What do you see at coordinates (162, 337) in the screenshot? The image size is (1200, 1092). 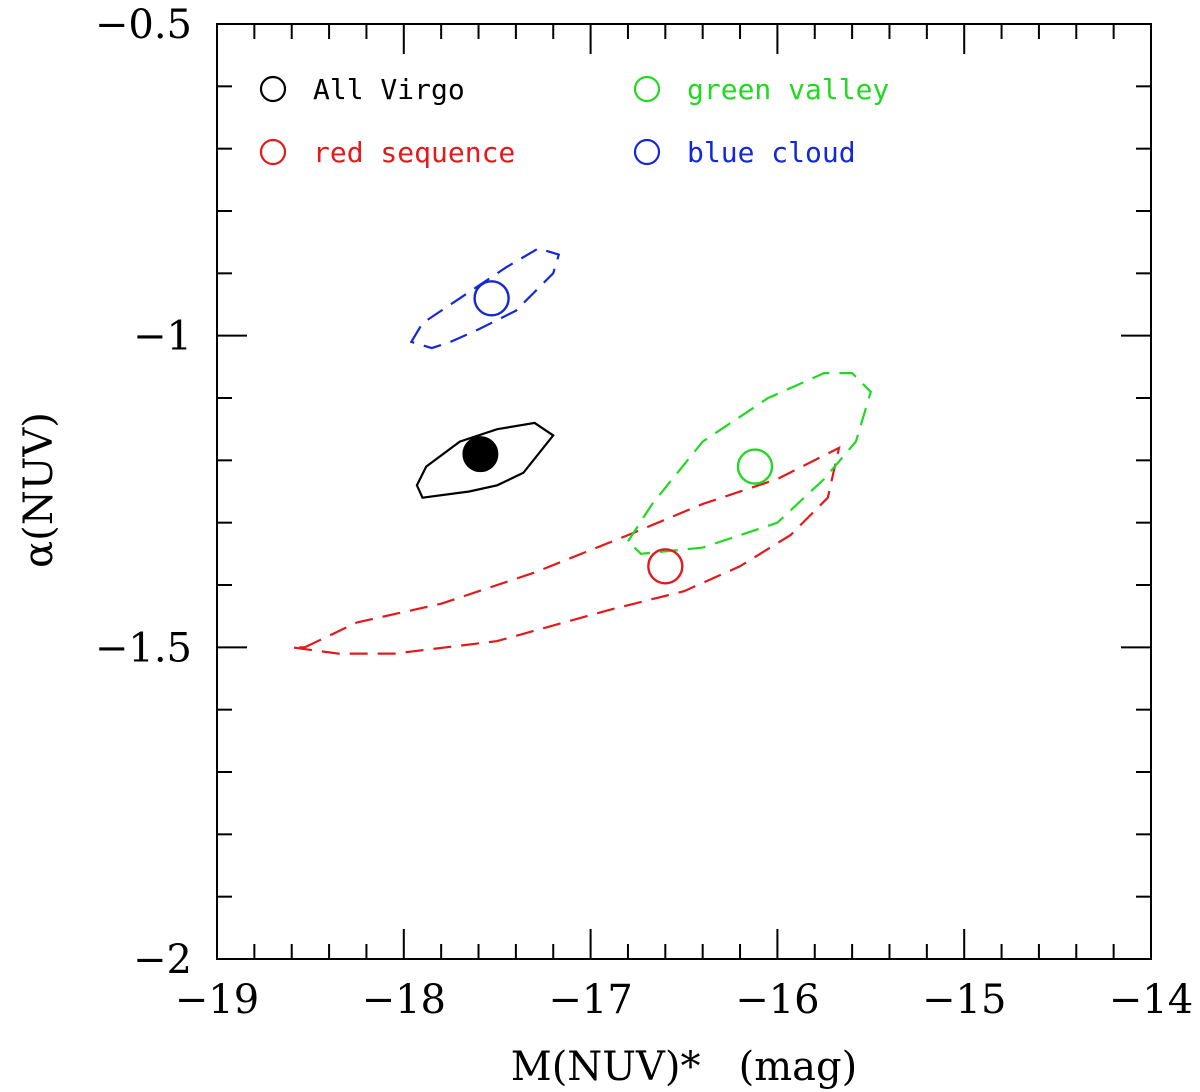 I see `y-tick-label: −1` at bounding box center [162, 337].